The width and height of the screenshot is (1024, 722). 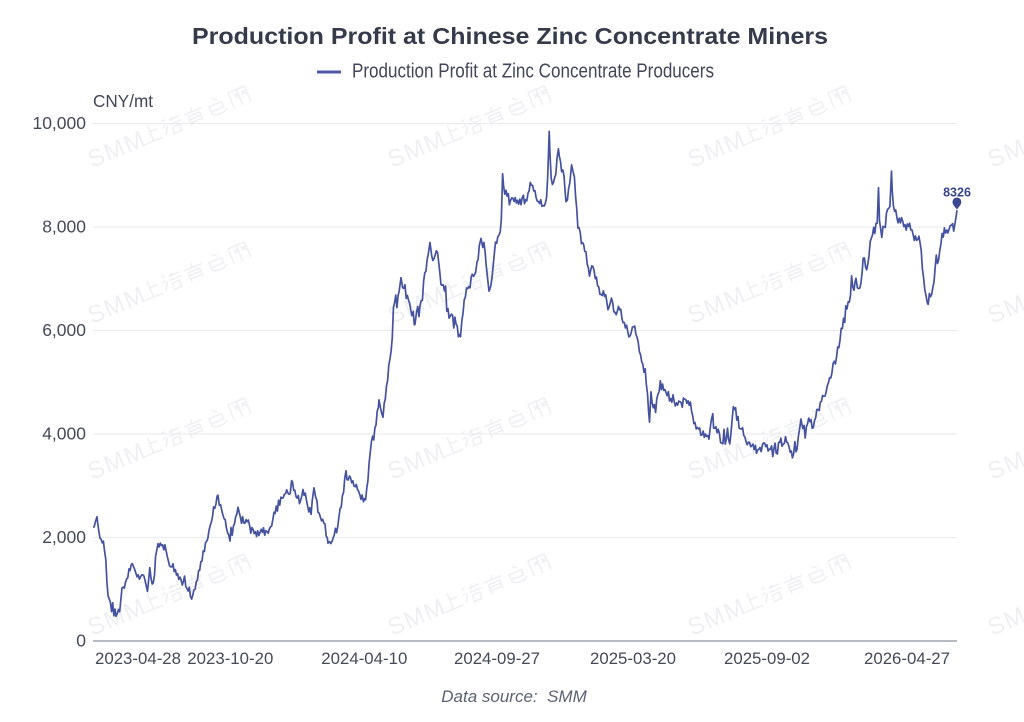 I want to click on svg-text: 8,000, so click(x=64, y=227).